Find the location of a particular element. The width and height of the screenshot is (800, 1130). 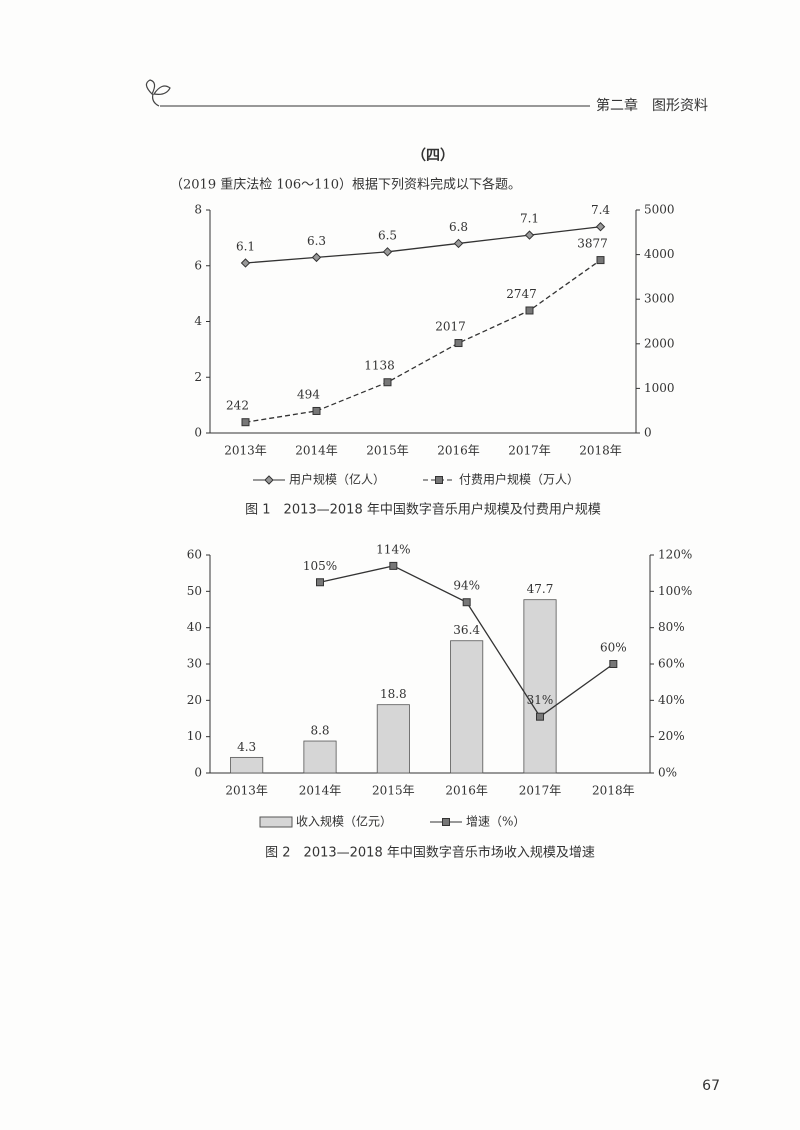

chapter-title: 第二章 图形资料 is located at coordinates (652, 105).